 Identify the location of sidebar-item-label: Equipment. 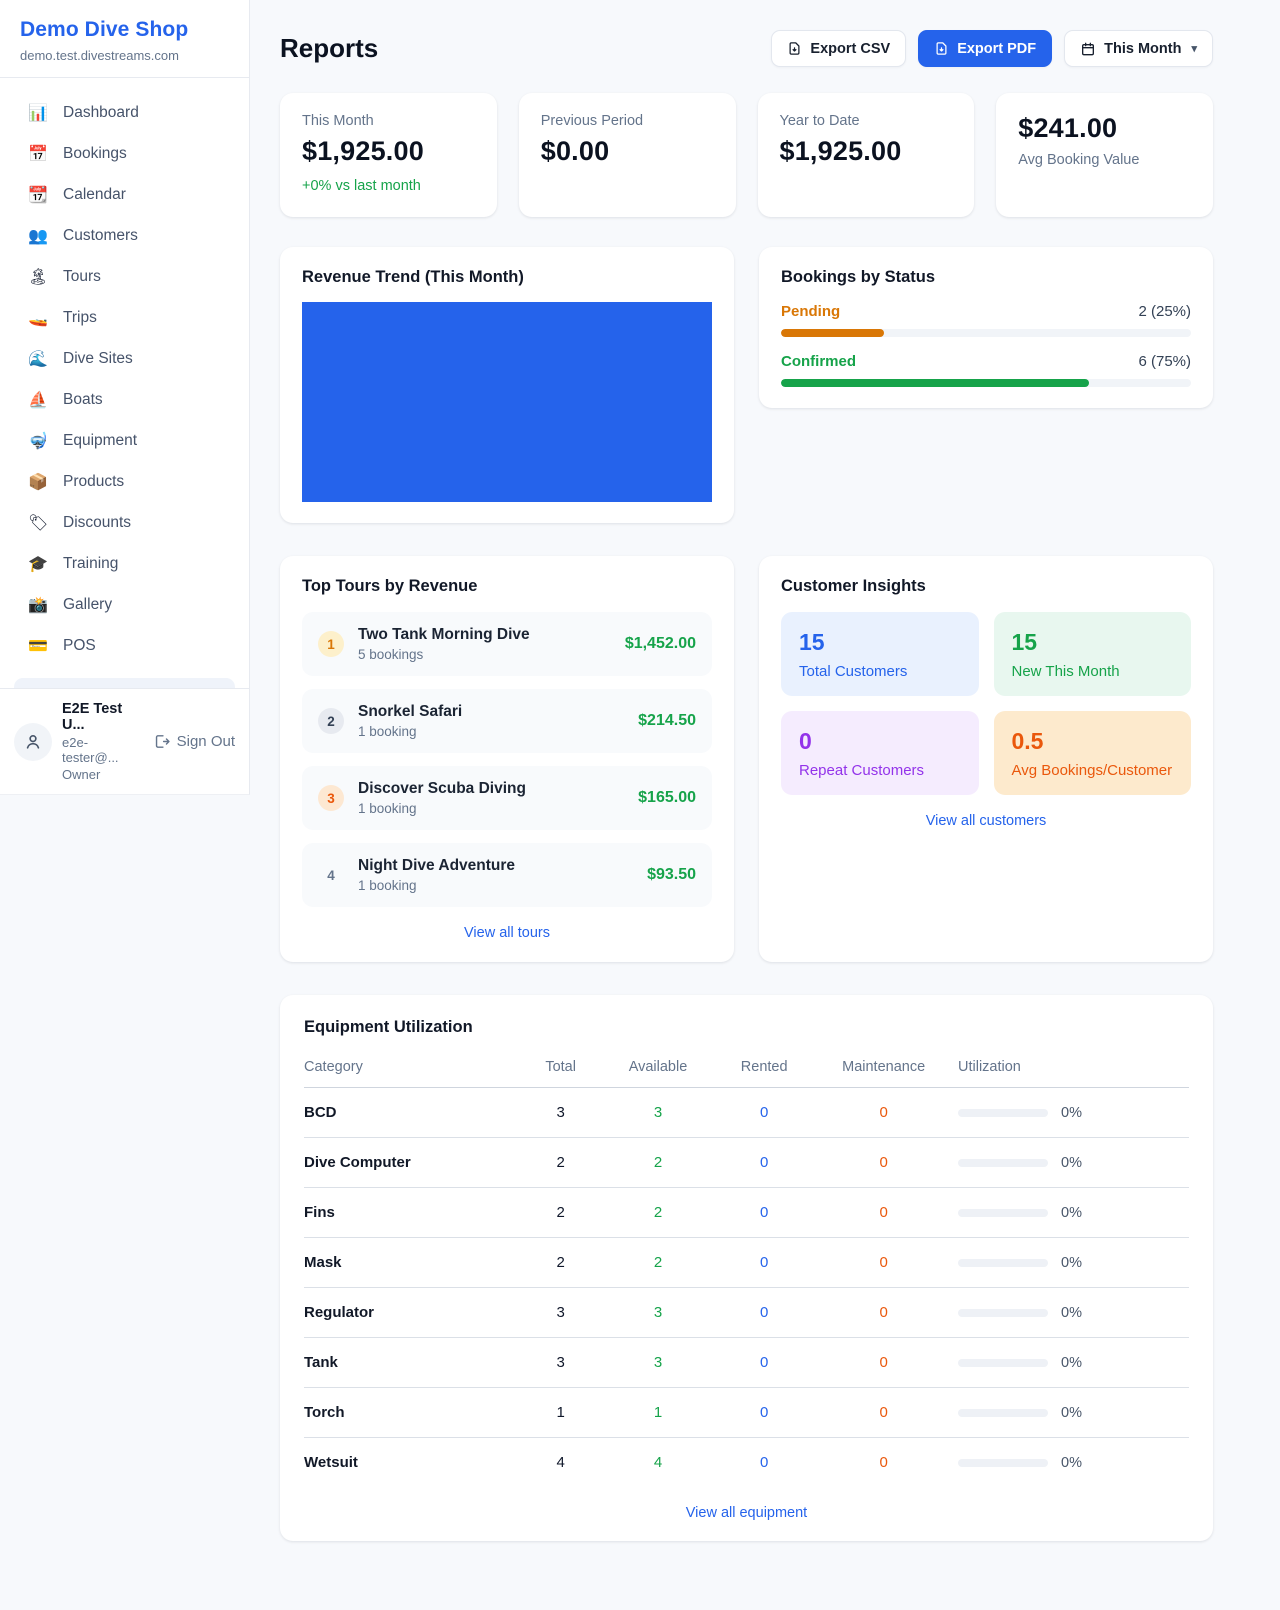
(100, 440).